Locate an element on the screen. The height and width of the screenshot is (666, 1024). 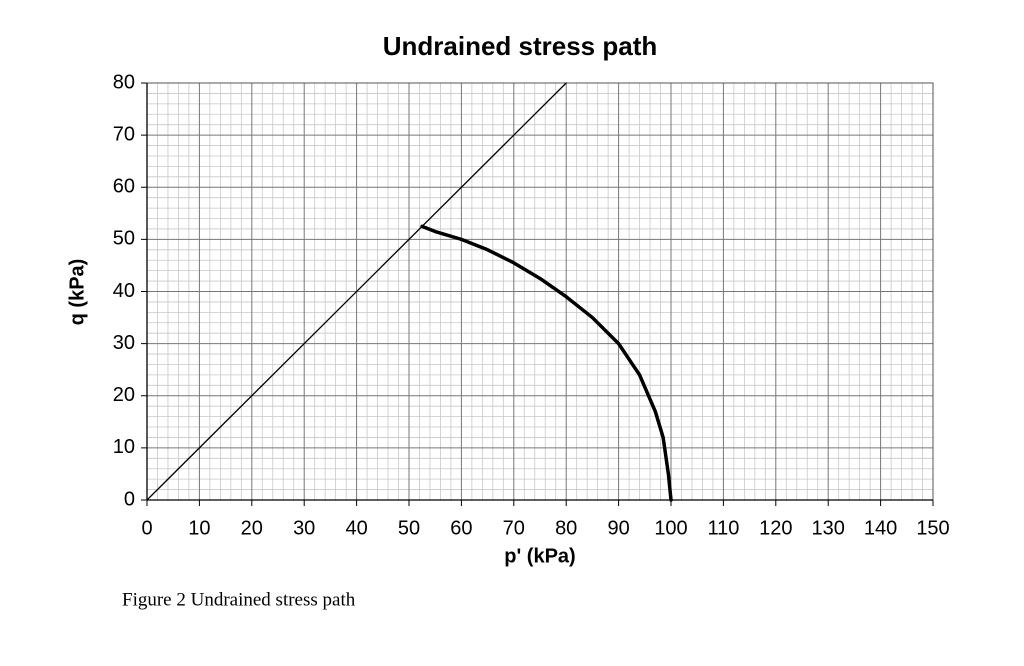
x-tick-label: 50 is located at coordinates (409, 528).